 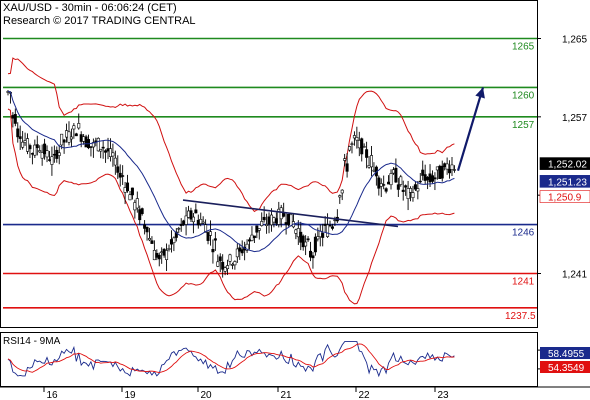 I want to click on level-label-3: 1246, so click(x=523, y=233).